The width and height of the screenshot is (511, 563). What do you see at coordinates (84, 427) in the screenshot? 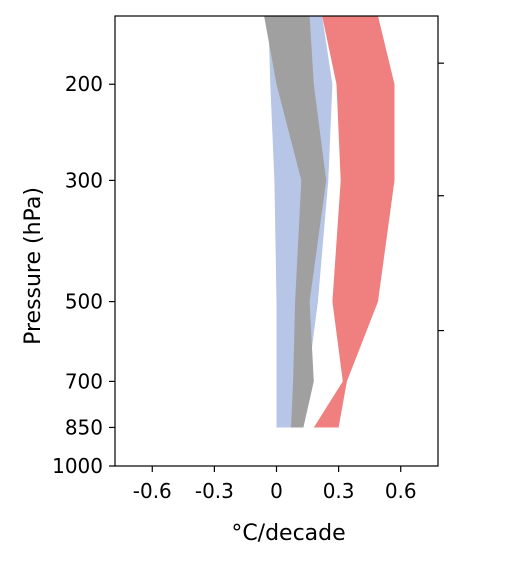
I see `y-tick-label: 850` at bounding box center [84, 427].